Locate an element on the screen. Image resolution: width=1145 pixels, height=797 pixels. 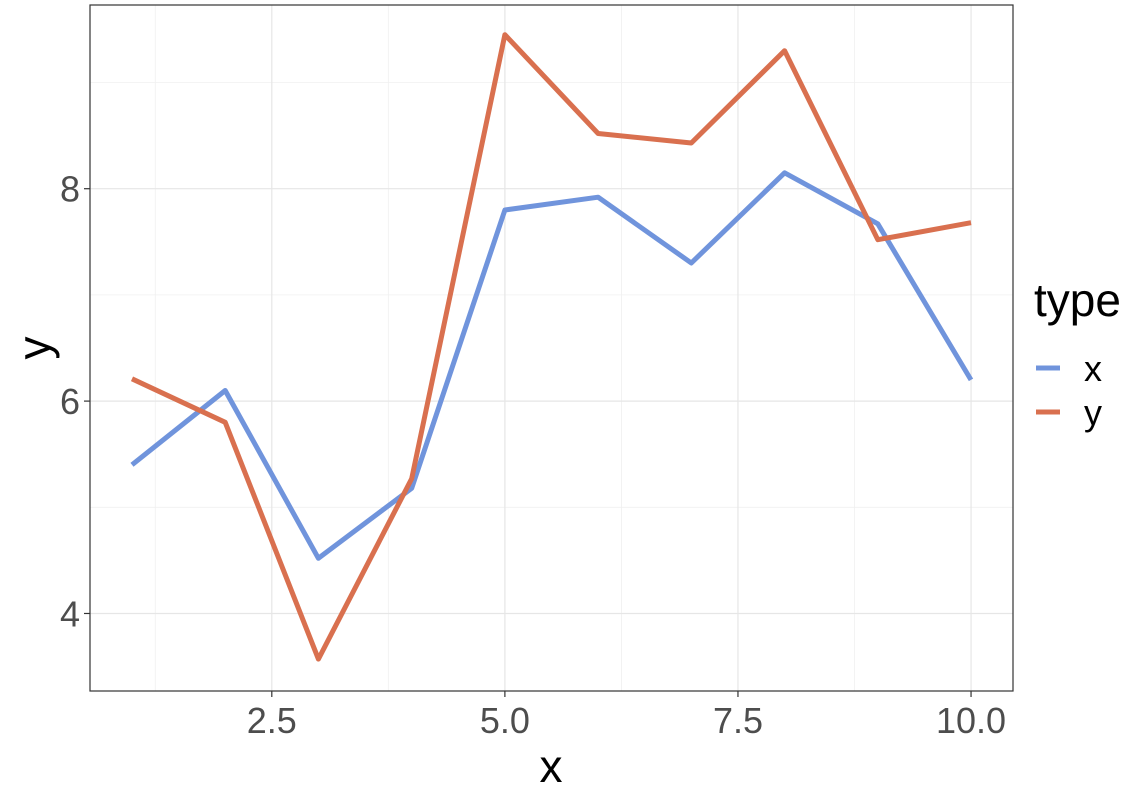
y-tick-label: 4 is located at coordinates (70, 613).